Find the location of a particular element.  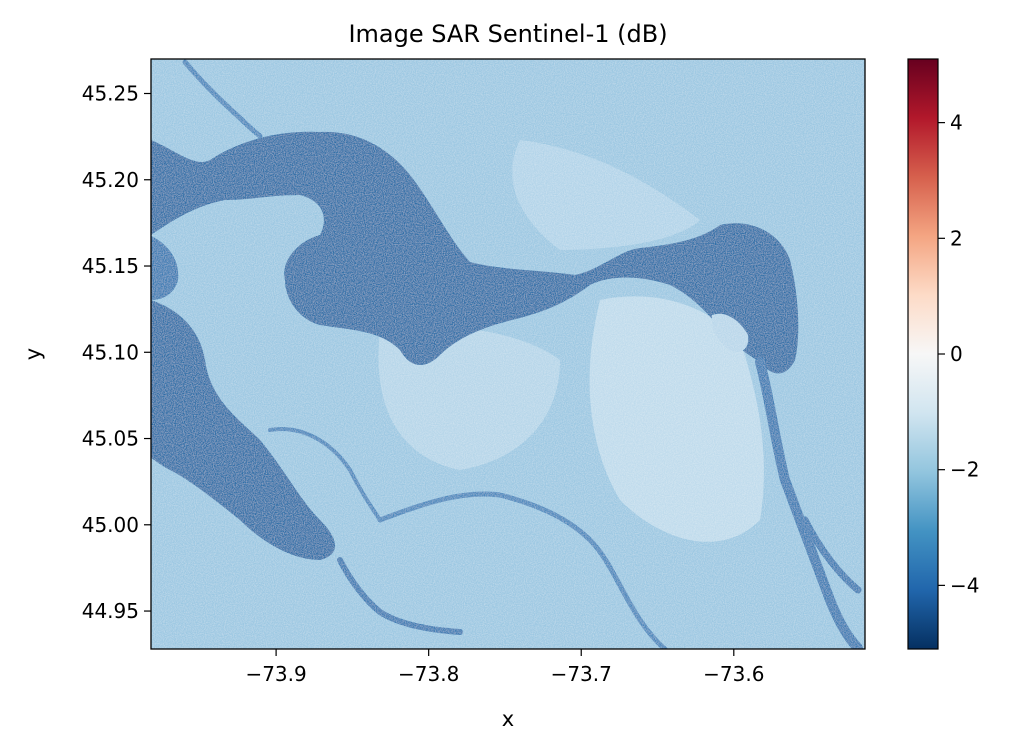

y-axis: 44.95 45.00 45.05 45.10 45.15 45.20 45.25 is located at coordinates (116, 352).